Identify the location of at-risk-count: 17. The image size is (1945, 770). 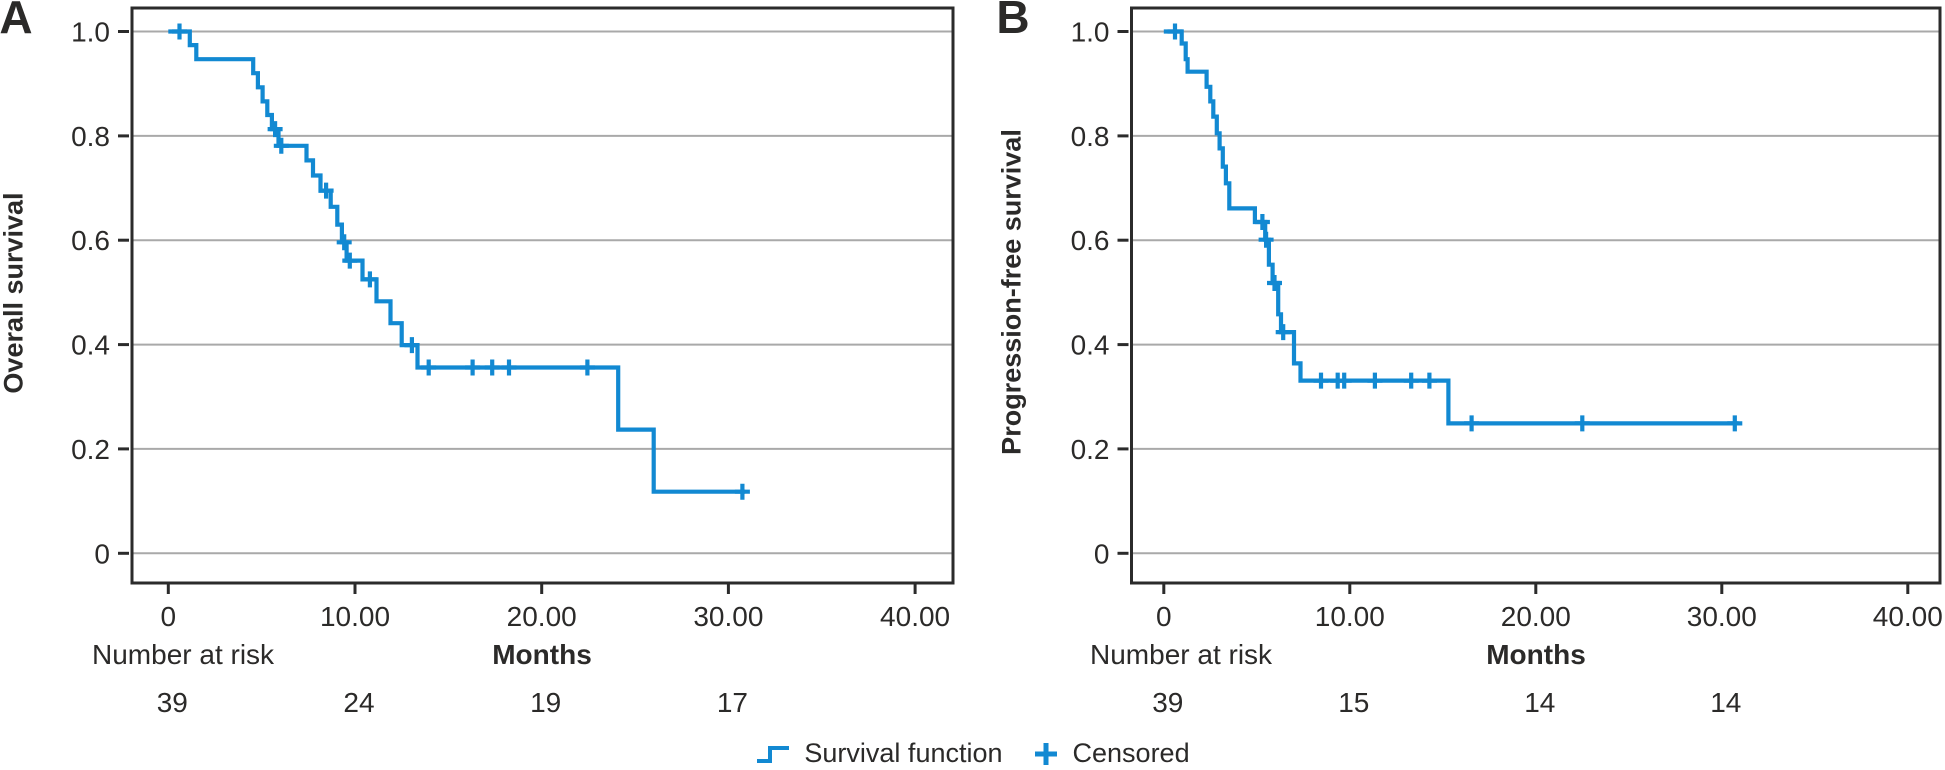
(732, 702).